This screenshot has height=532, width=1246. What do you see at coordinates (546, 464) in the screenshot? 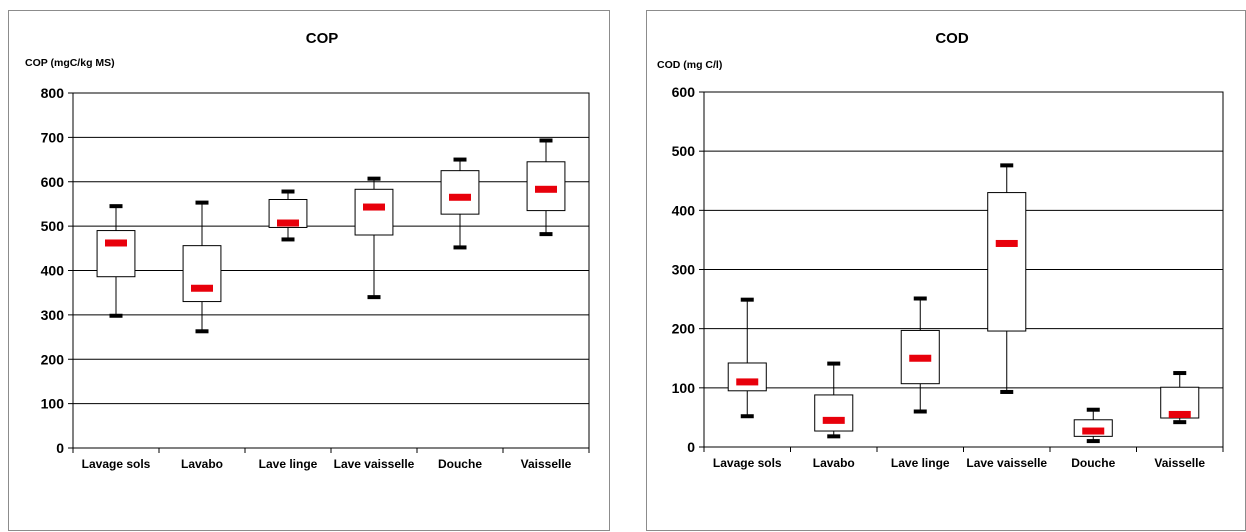
I see `cop-x-tick-label: Vaisselle` at bounding box center [546, 464].